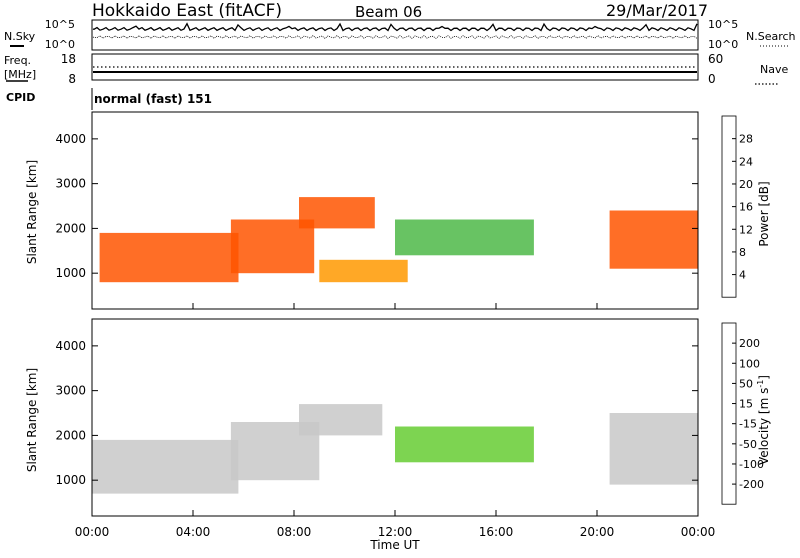  Describe the element at coordinates (395, 532) in the screenshot. I see `x-tick-label: 12:00` at that location.